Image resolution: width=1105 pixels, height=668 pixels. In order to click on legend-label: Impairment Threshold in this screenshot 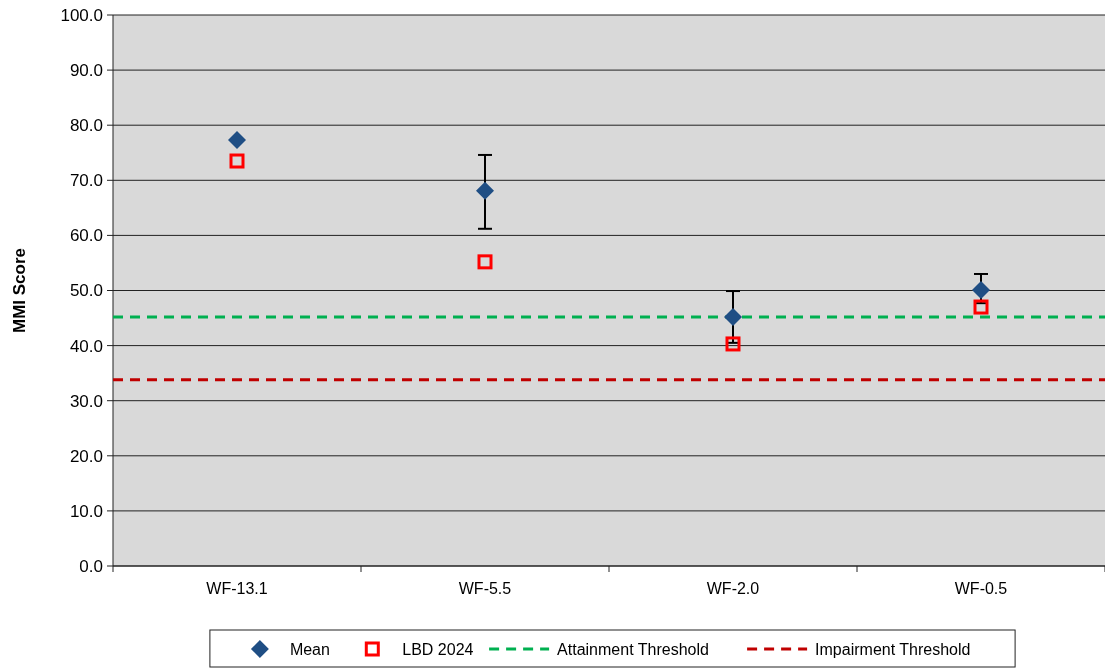, I will do `click(893, 649)`.